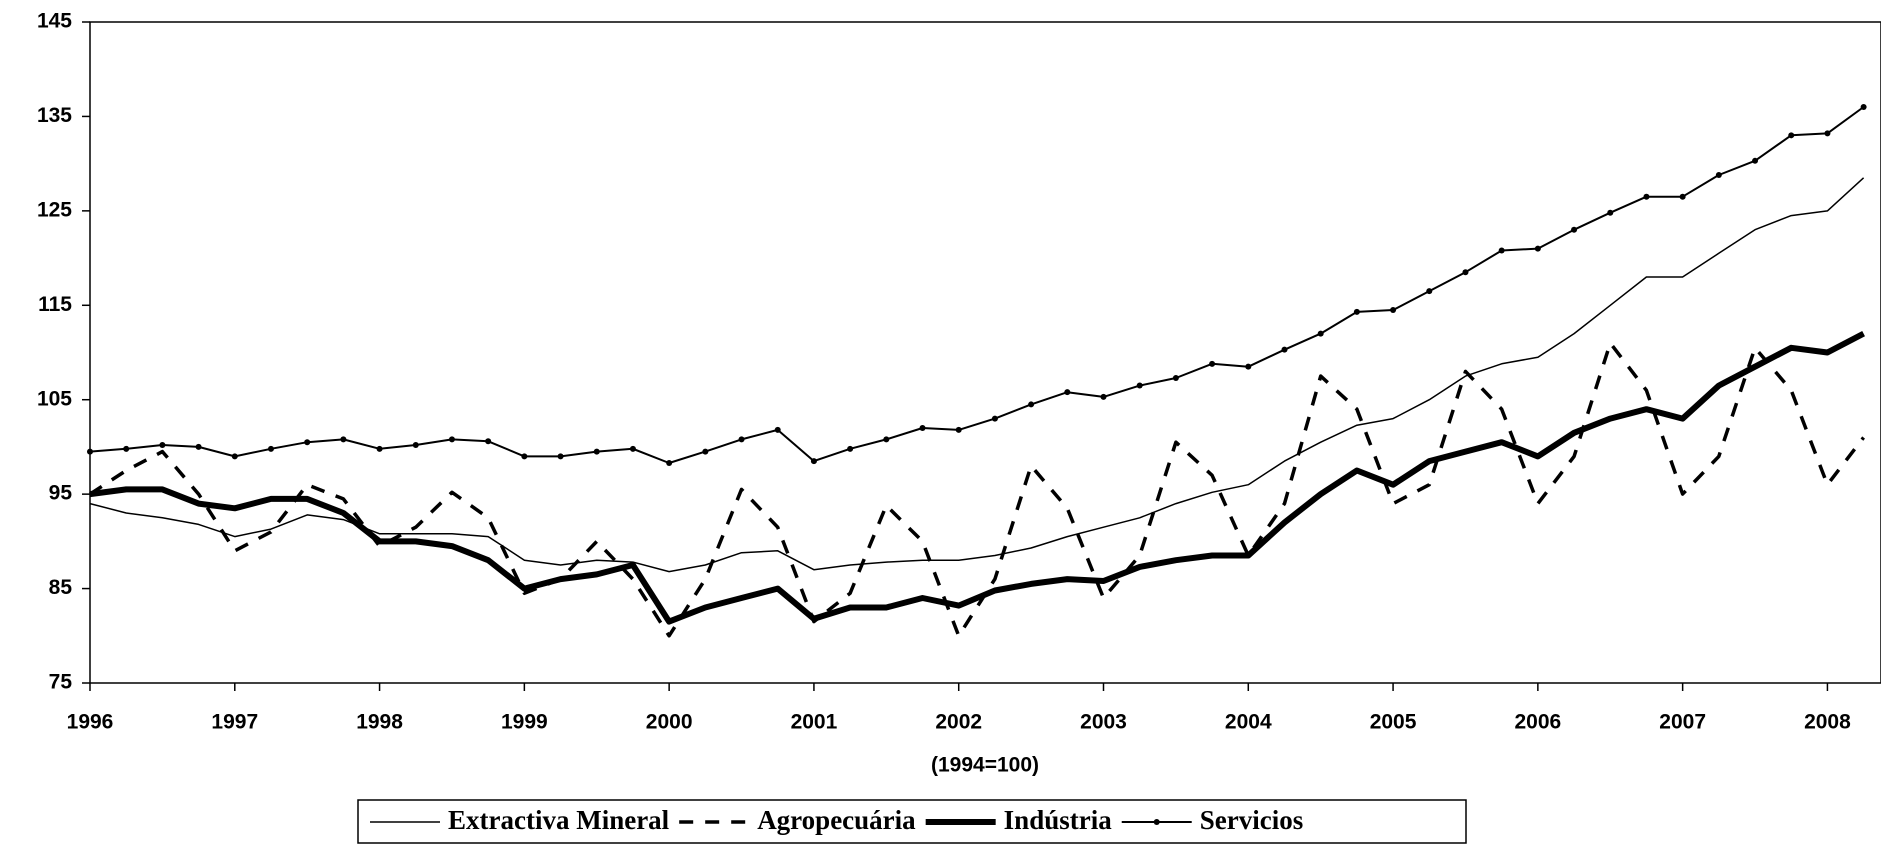  Describe the element at coordinates (985, 765) in the screenshot. I see `x-axis-label: (1994=100)` at that location.